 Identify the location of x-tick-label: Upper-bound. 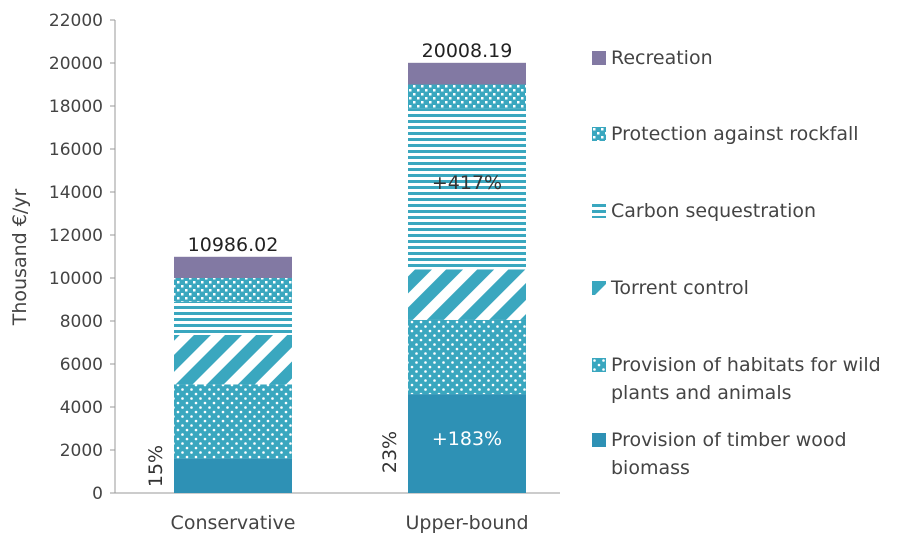
(467, 523).